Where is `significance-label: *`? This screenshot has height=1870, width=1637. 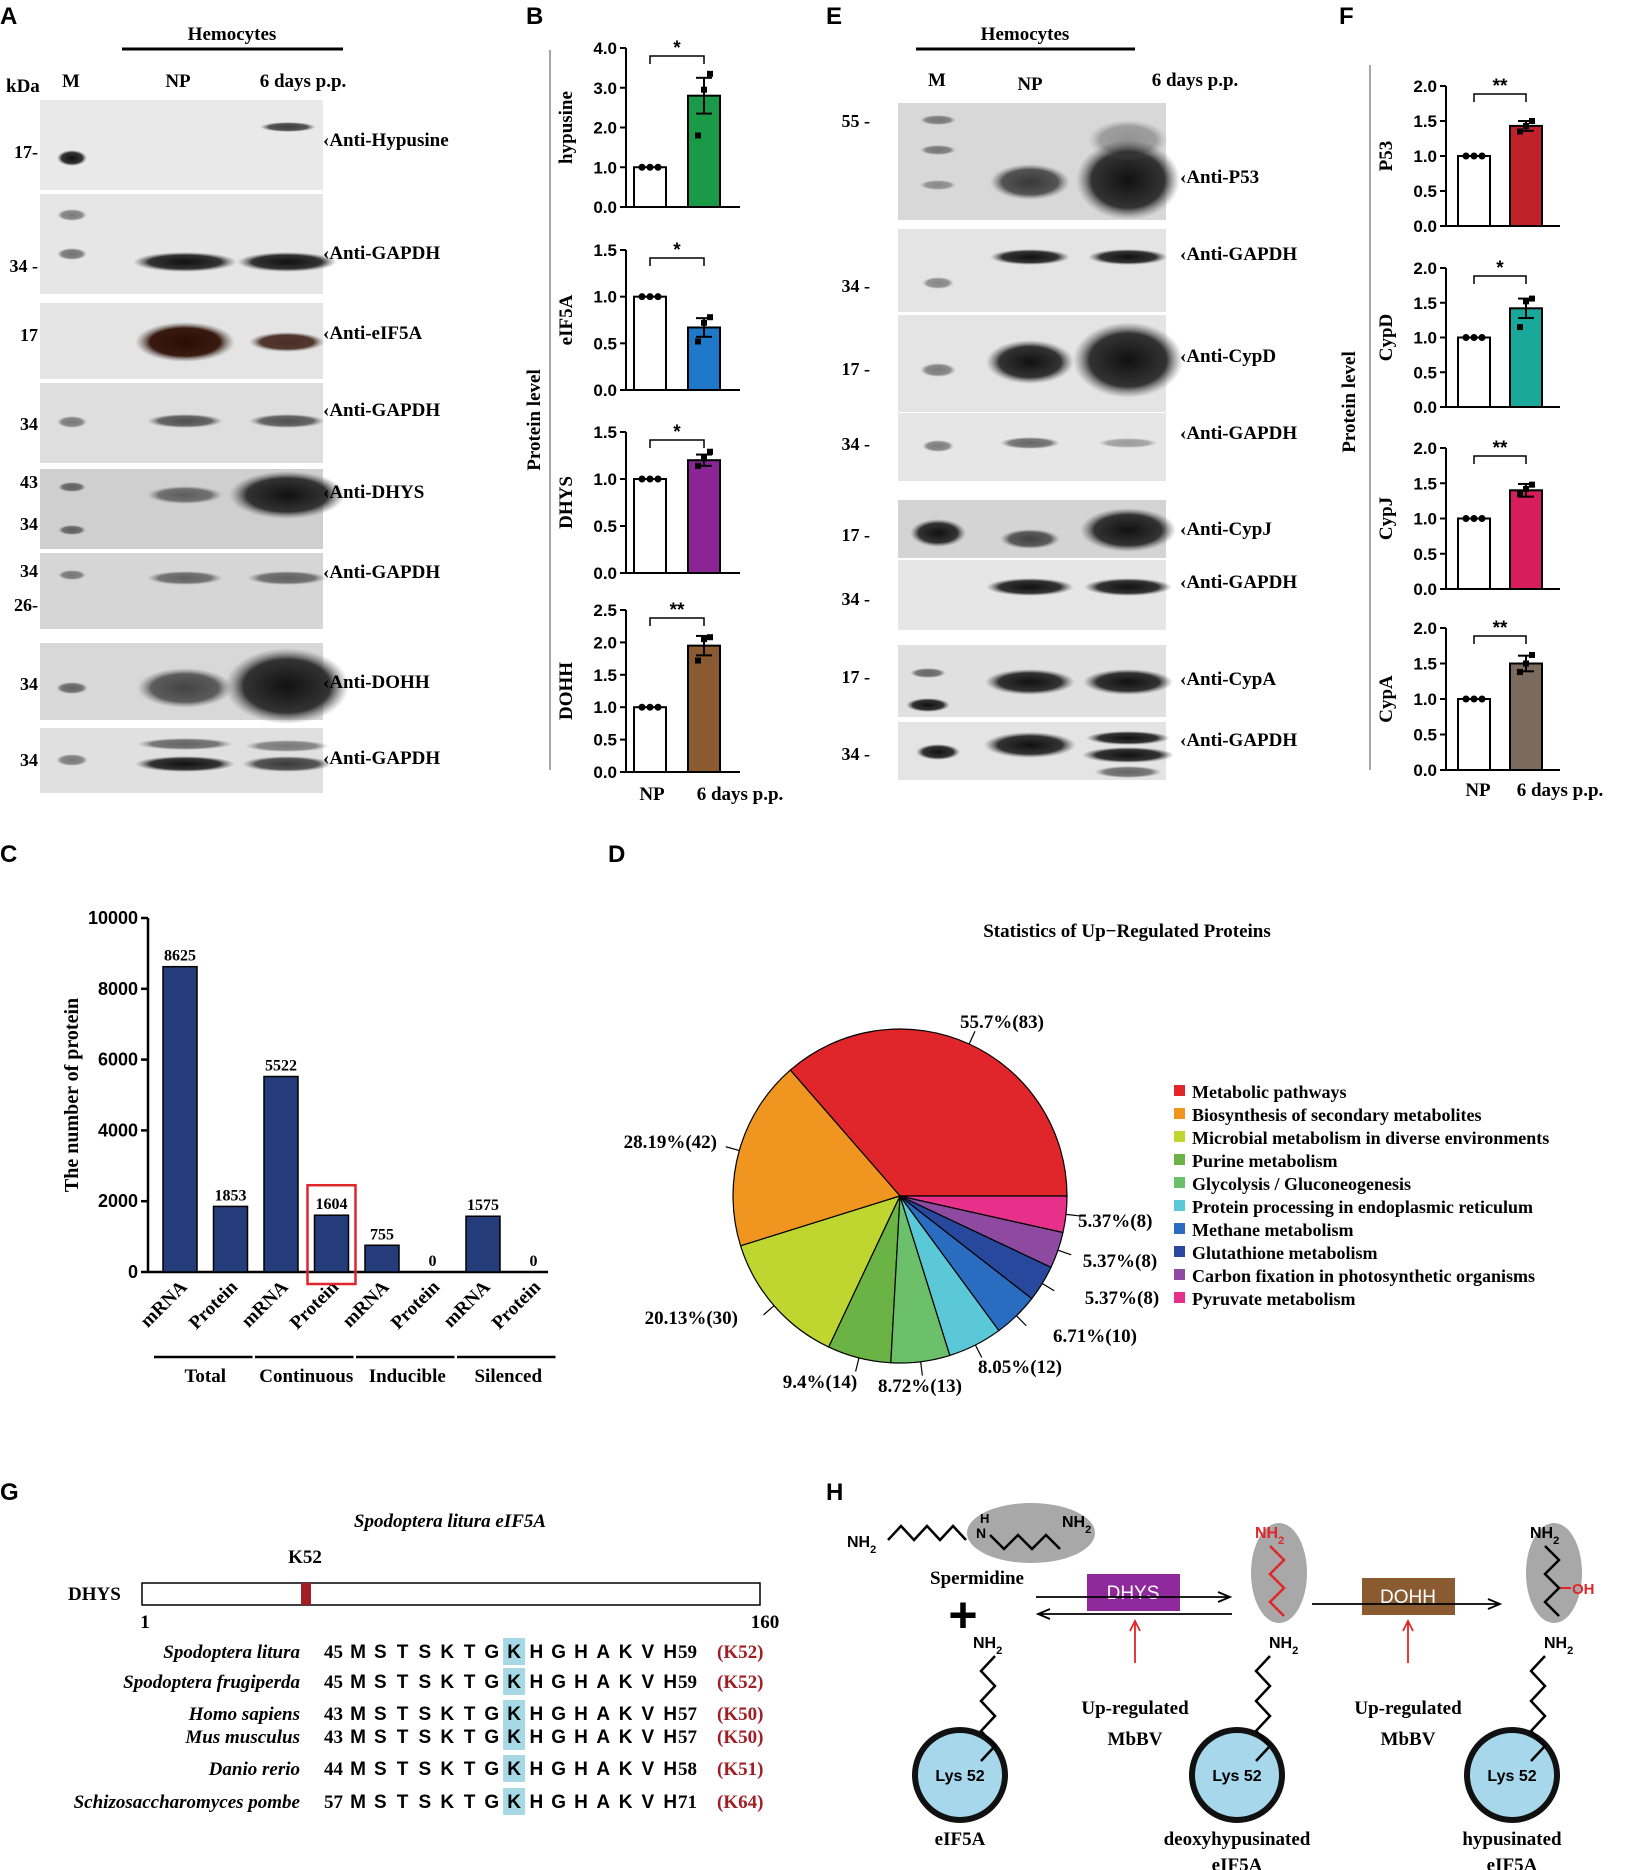
significance-label: * is located at coordinates (677, 432).